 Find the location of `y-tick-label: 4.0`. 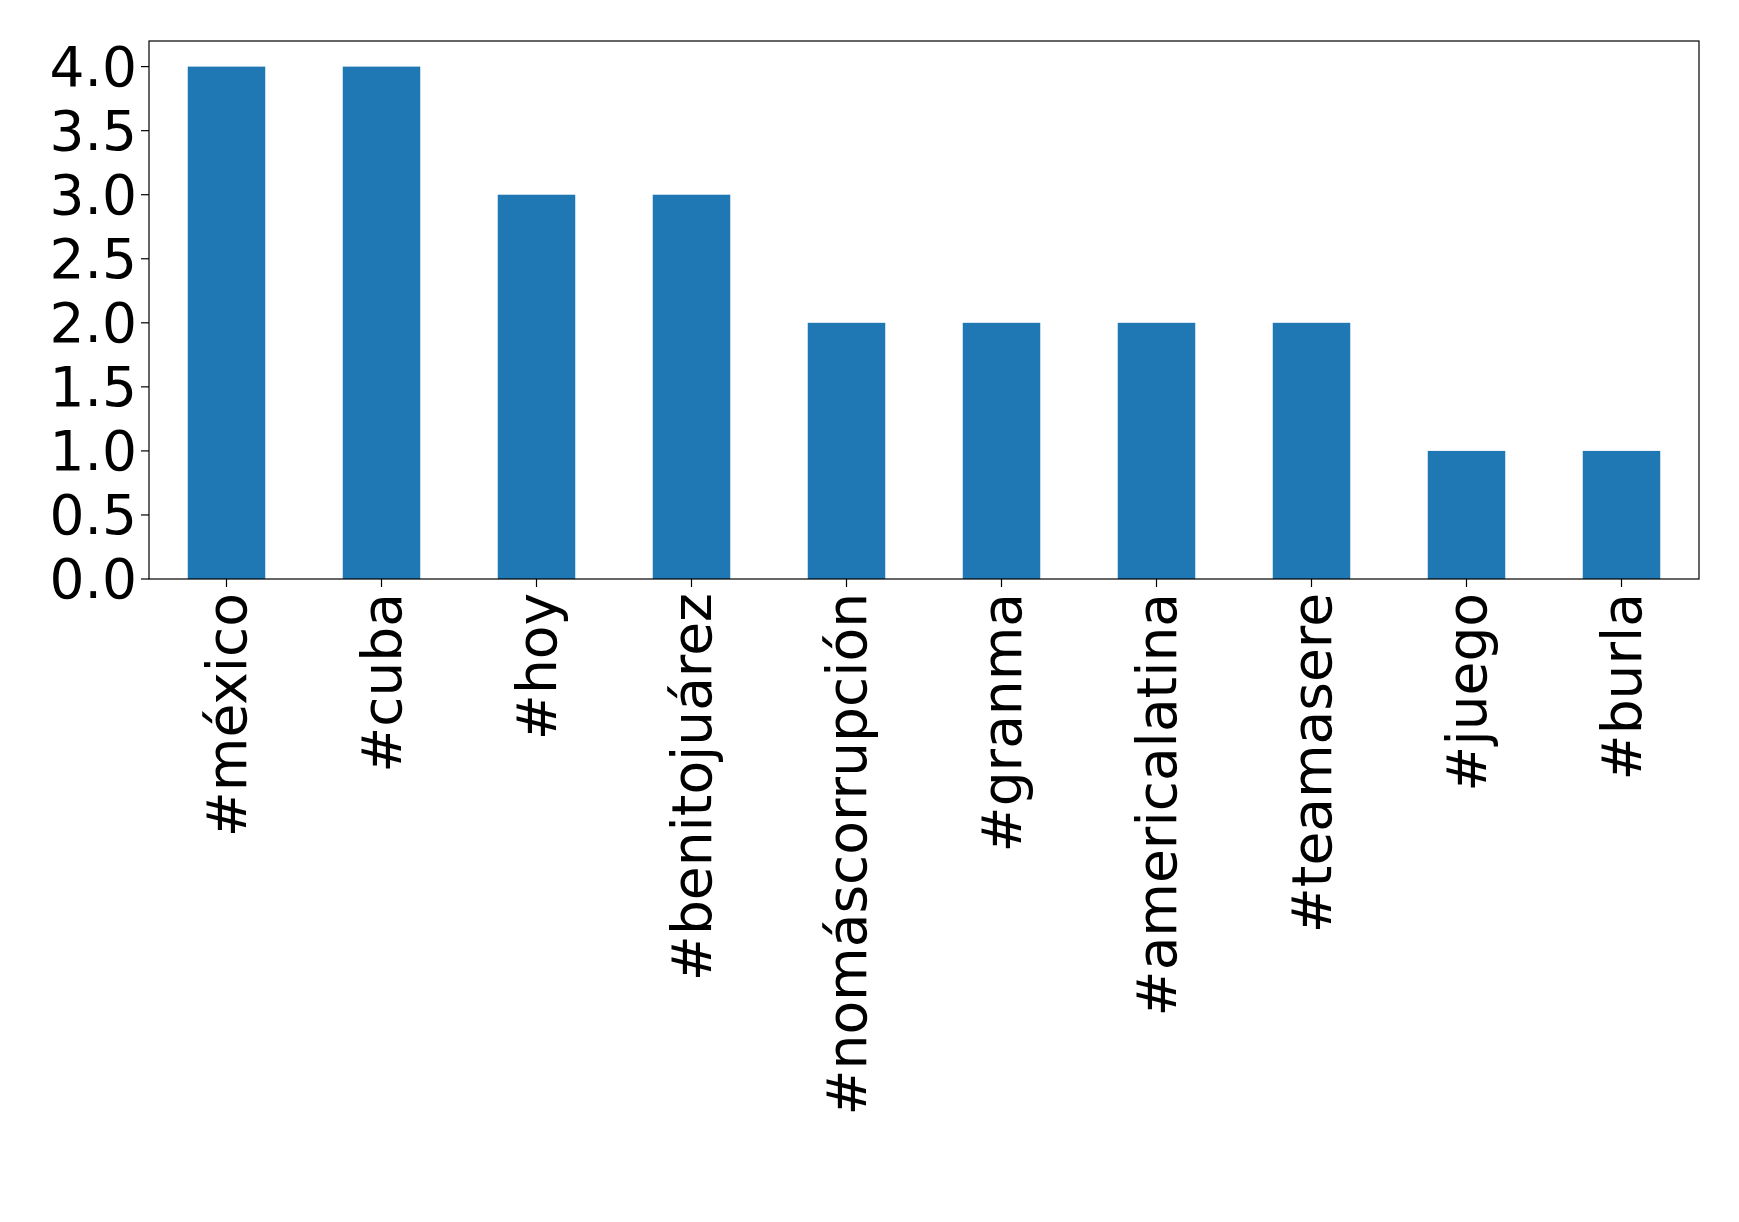

y-tick-label: 4.0 is located at coordinates (93, 66).